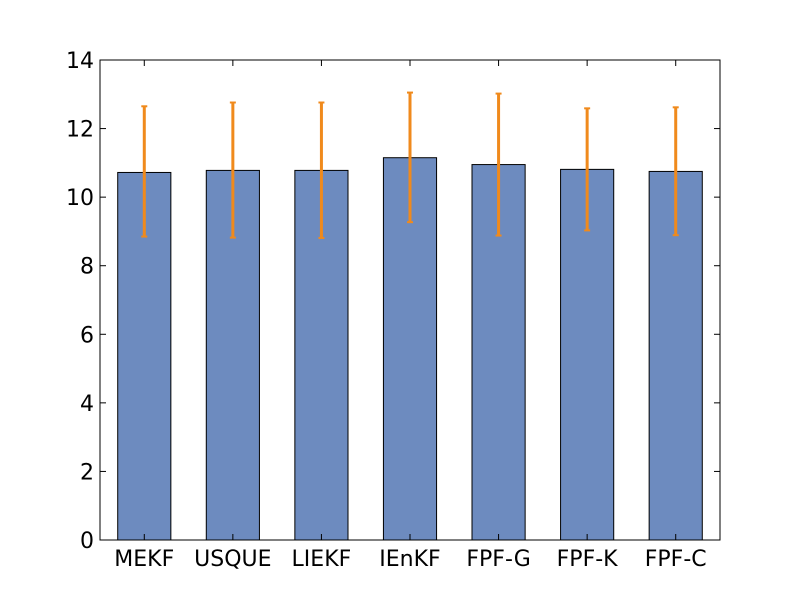 The width and height of the screenshot is (800, 605). What do you see at coordinates (80, 198) in the screenshot?
I see `y-tick-label: 10` at bounding box center [80, 198].